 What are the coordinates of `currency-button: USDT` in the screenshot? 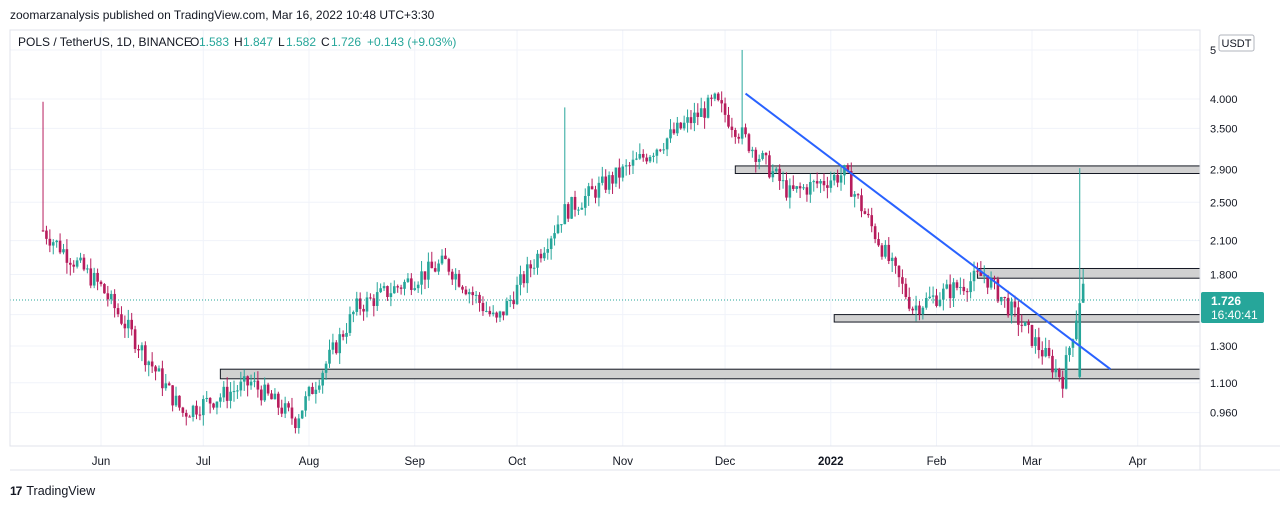 It's located at (1236, 43).